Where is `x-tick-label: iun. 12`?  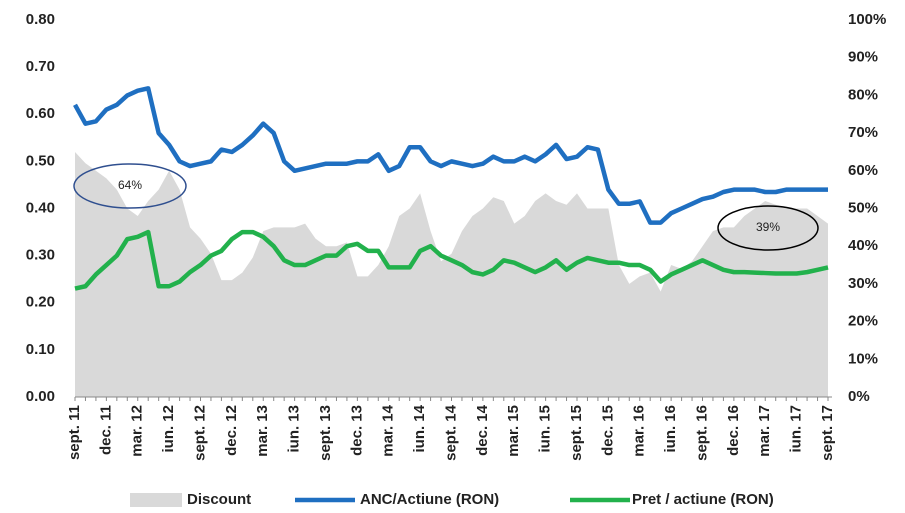 x-tick-label: iun. 12 is located at coordinates (168, 429).